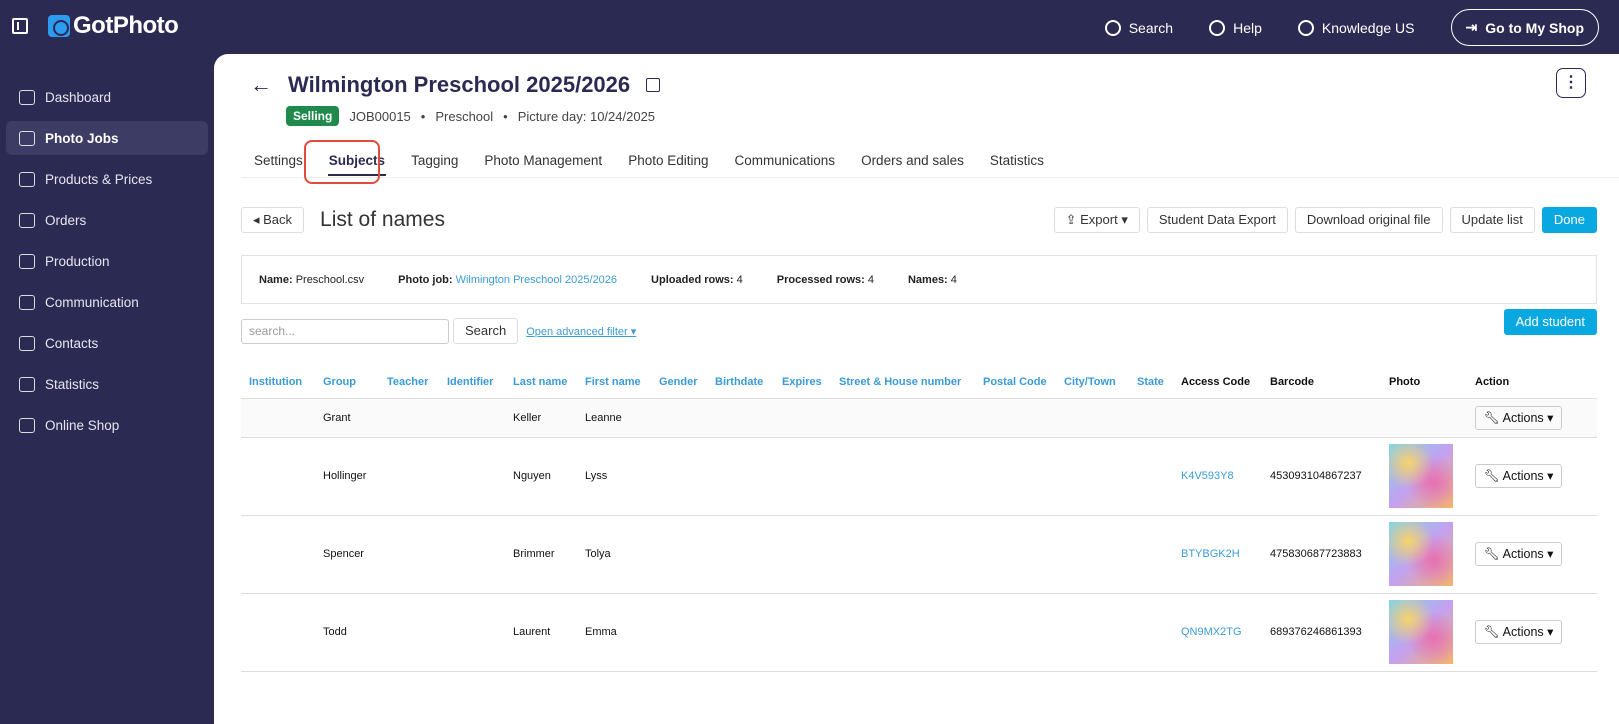  I want to click on page-title: Wilmington Preschool 2025/2026, so click(459, 84).